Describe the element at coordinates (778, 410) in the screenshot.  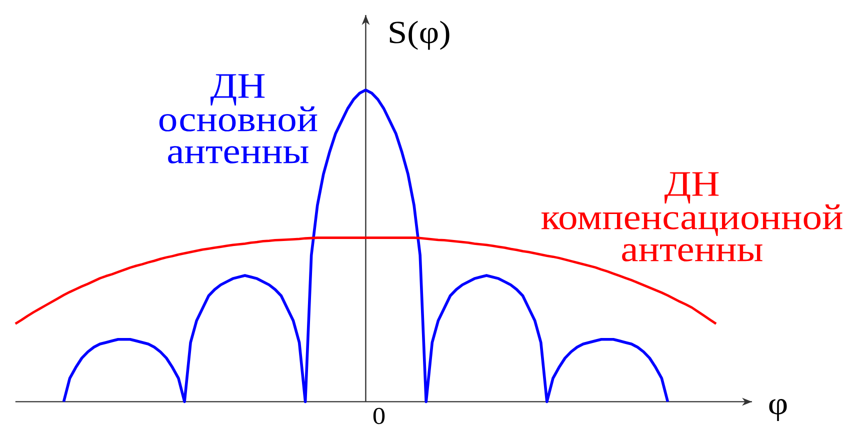
I see `x-axis-title: φ` at that location.